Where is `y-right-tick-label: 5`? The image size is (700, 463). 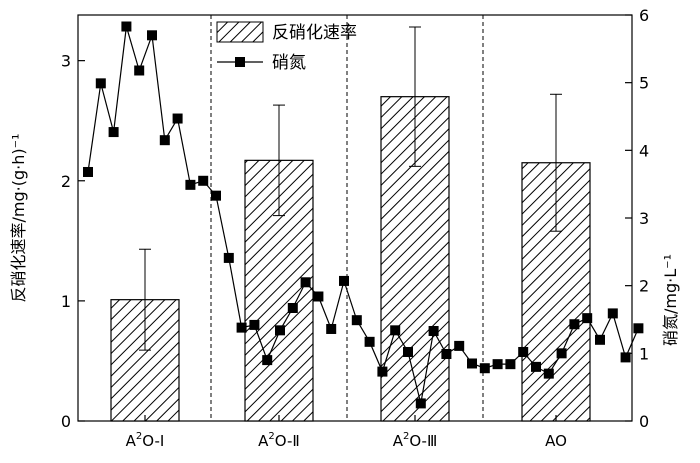
y-right-tick-label: 5 is located at coordinates (644, 83).